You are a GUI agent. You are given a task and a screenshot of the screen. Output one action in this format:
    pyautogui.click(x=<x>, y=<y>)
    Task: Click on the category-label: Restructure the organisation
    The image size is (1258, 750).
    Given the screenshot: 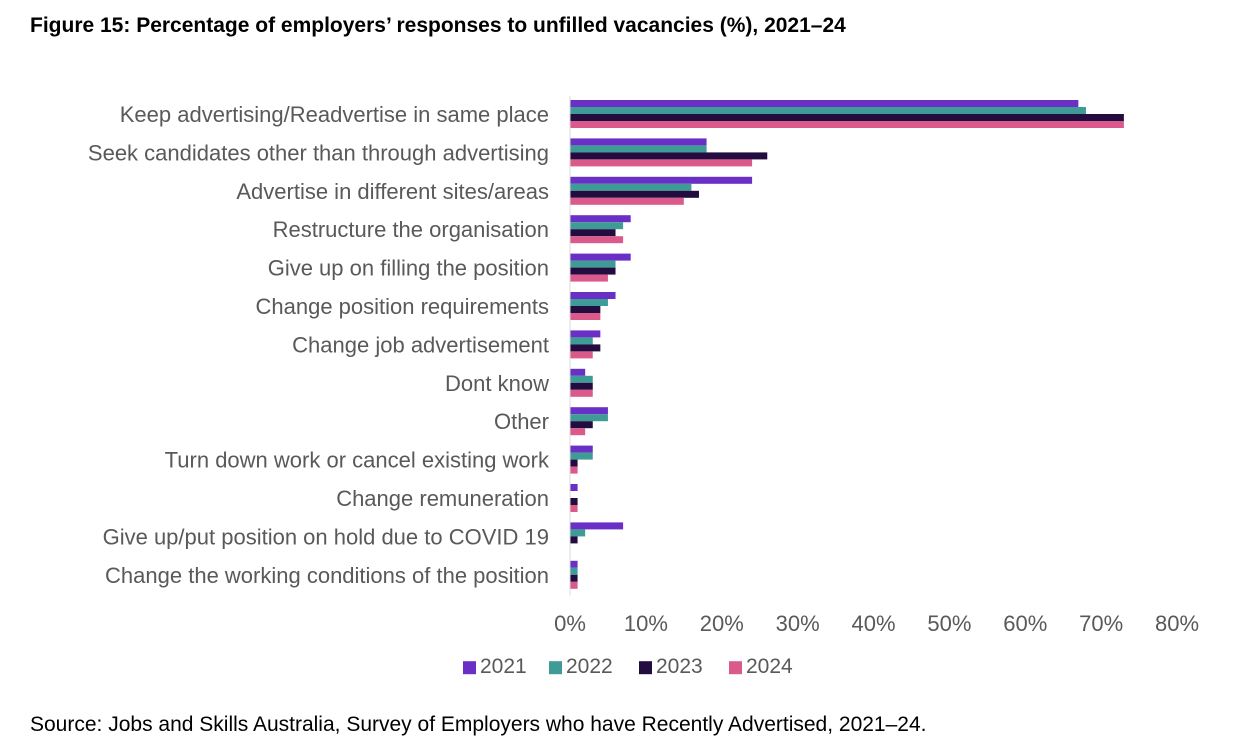 What is the action you would take?
    pyautogui.click(x=411, y=229)
    